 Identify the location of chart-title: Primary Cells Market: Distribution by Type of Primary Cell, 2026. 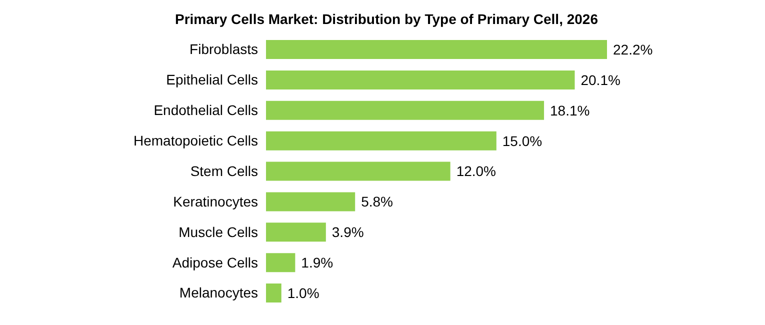
(386, 19).